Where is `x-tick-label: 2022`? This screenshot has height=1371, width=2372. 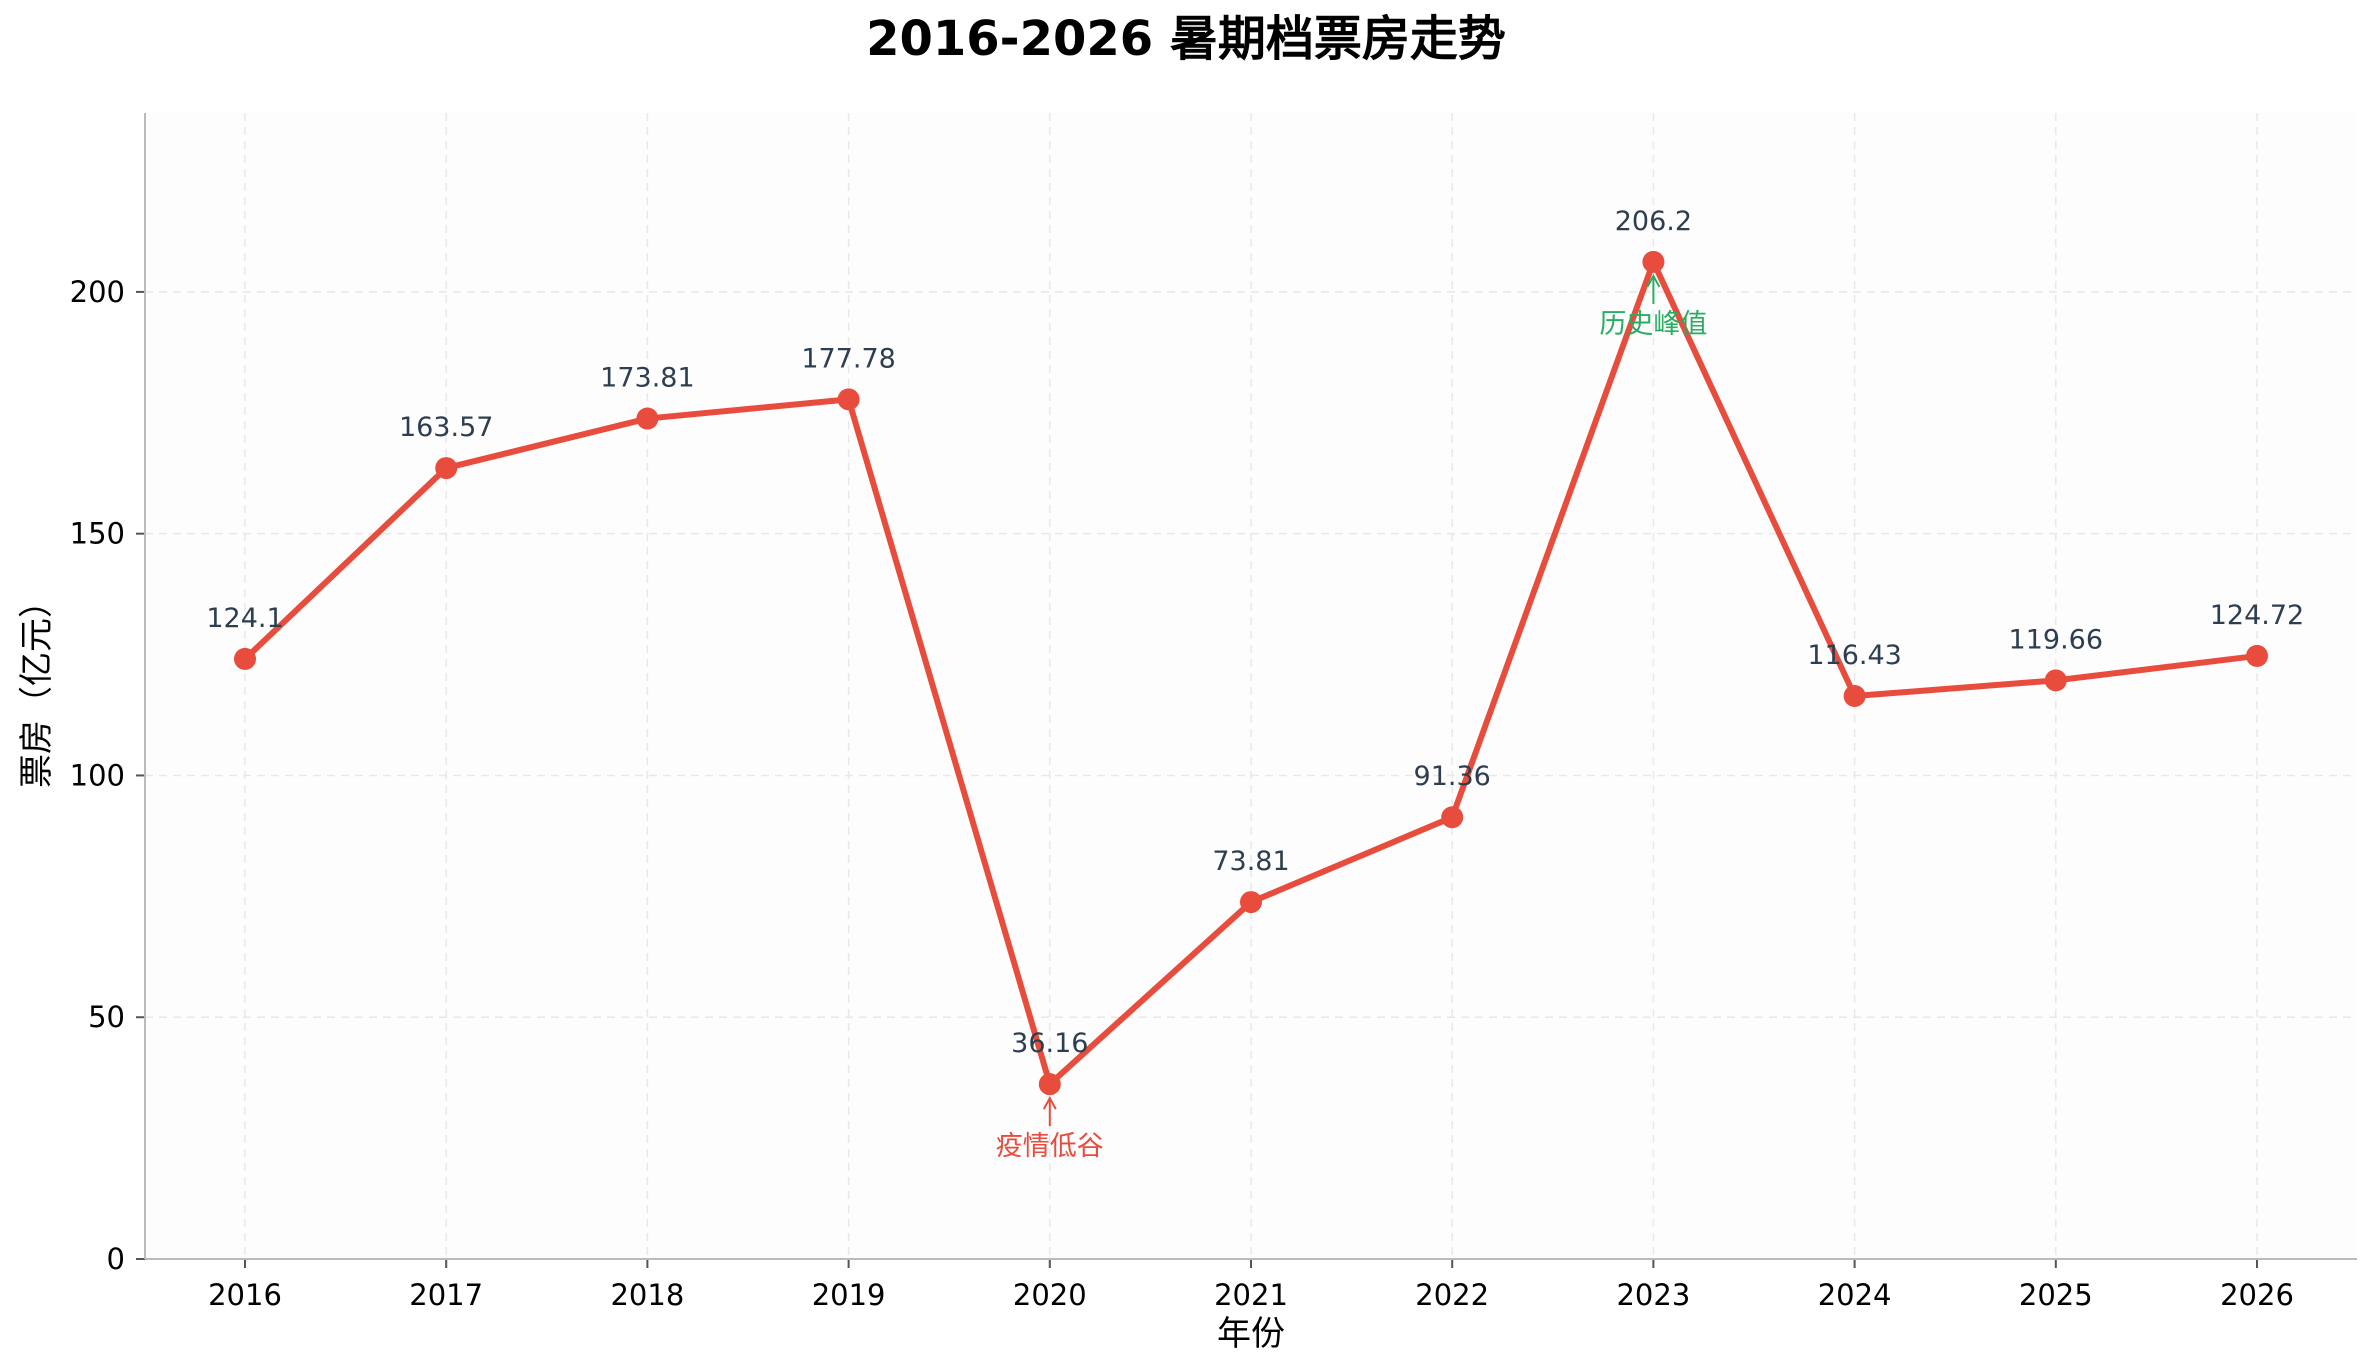 x-tick-label: 2022 is located at coordinates (1452, 1295).